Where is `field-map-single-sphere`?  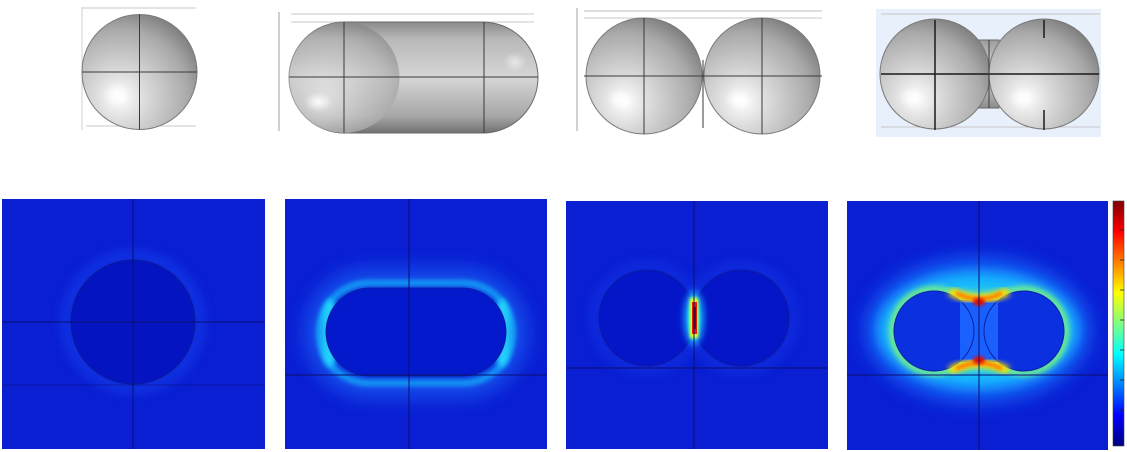
field-map-single-sphere is located at coordinates (133, 324).